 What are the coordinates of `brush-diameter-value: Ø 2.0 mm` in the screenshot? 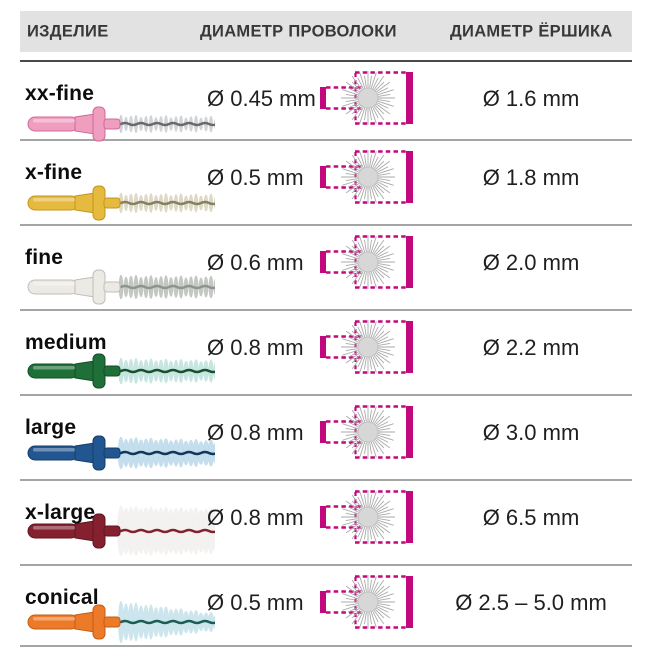 It's located at (531, 262).